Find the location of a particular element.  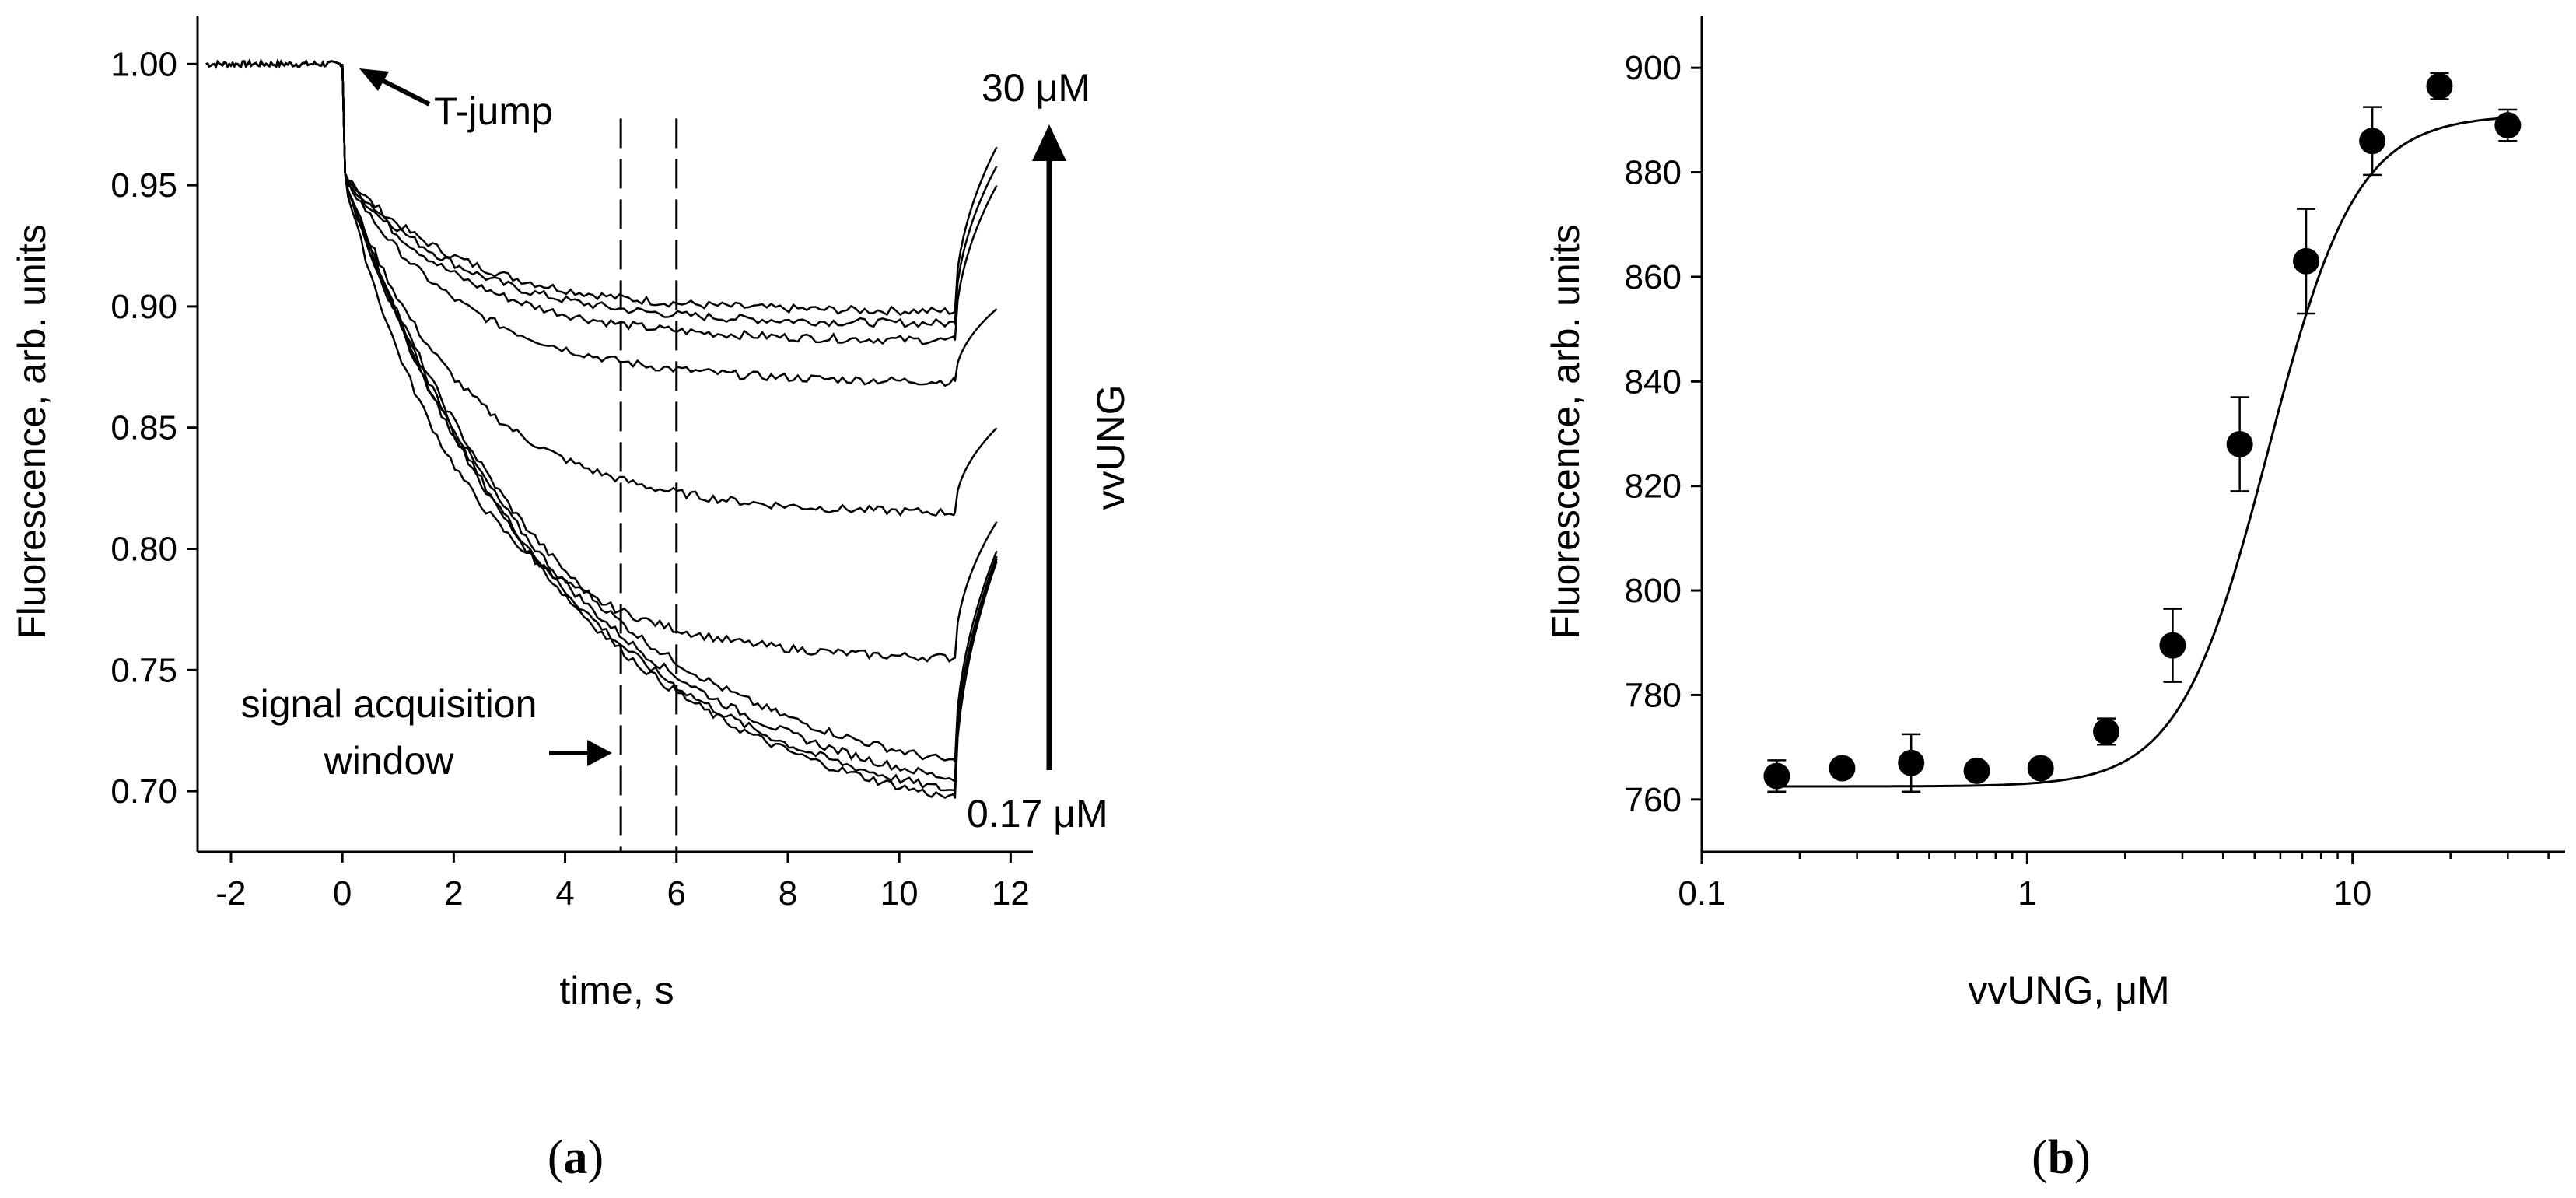

panel-a-x-tick-label: 2 is located at coordinates (454, 893).